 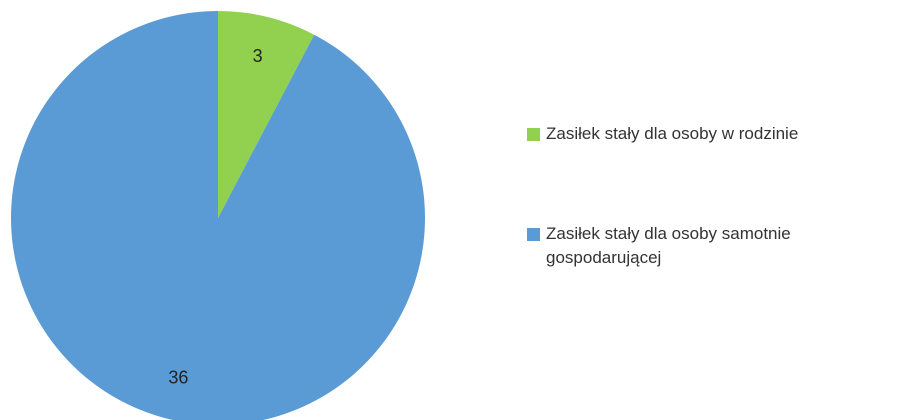 What do you see at coordinates (672, 133) in the screenshot?
I see `legend-label: Zasiłek stały dla osoby w rodzinie` at bounding box center [672, 133].